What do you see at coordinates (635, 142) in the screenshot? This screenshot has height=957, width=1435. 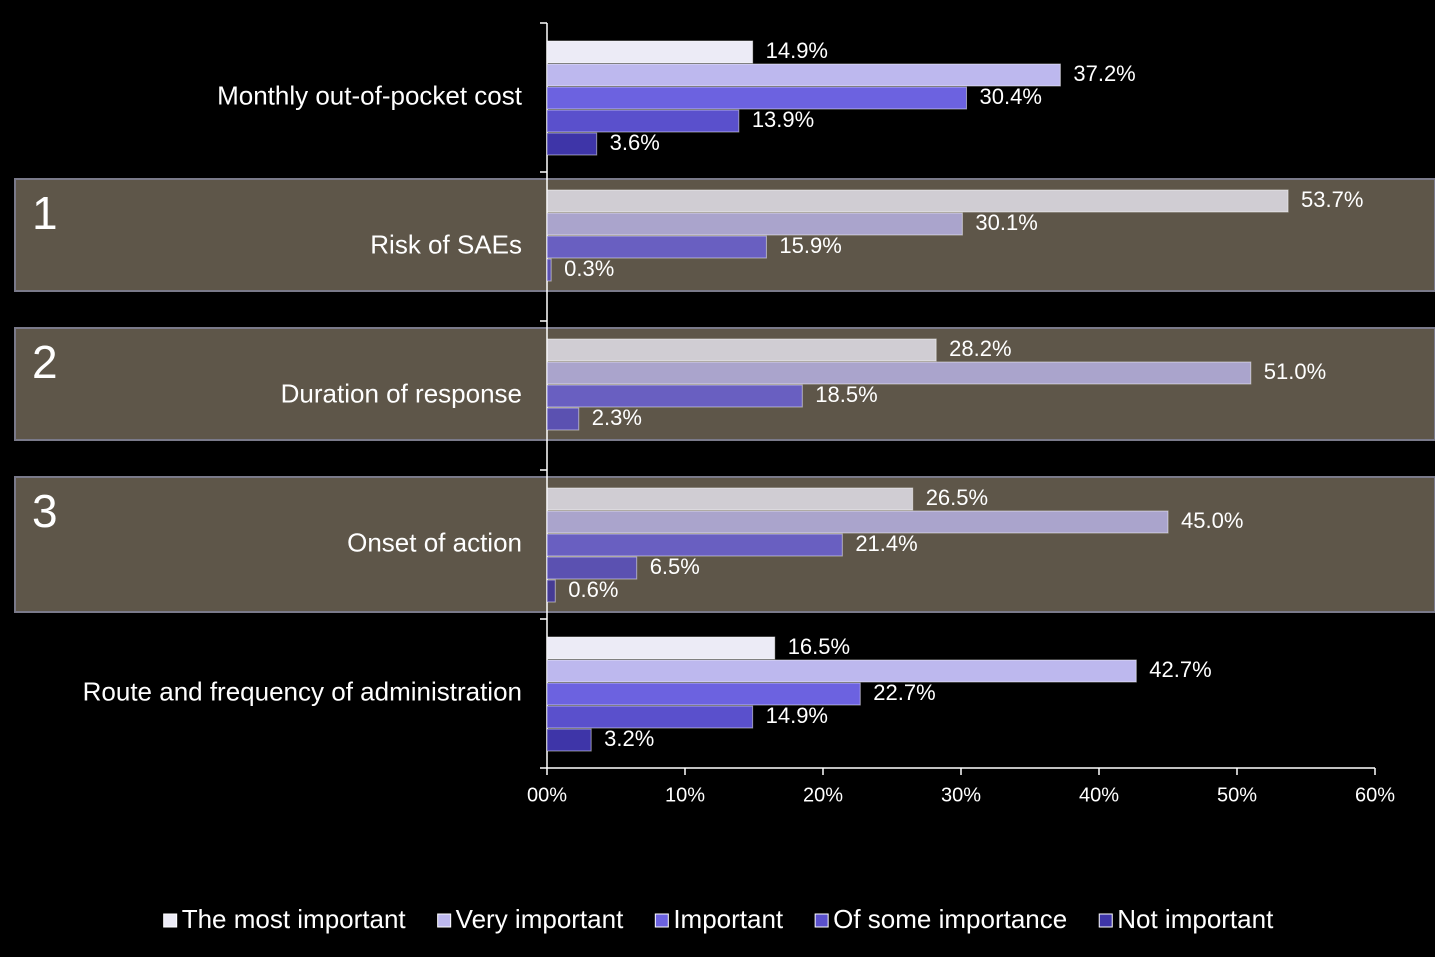 I see `value-label: 3.6%` at bounding box center [635, 142].